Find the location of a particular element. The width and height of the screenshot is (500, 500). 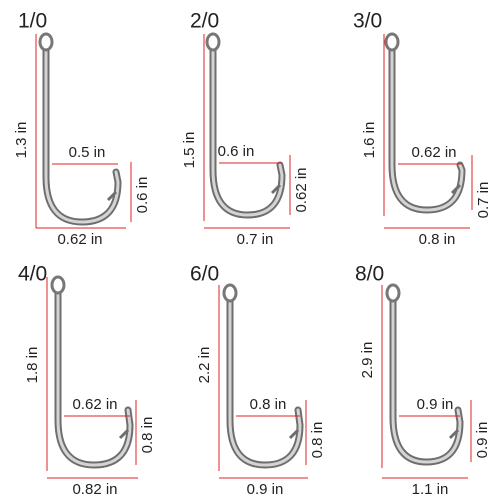

gap-label: 0.9 in is located at coordinates (435, 404).